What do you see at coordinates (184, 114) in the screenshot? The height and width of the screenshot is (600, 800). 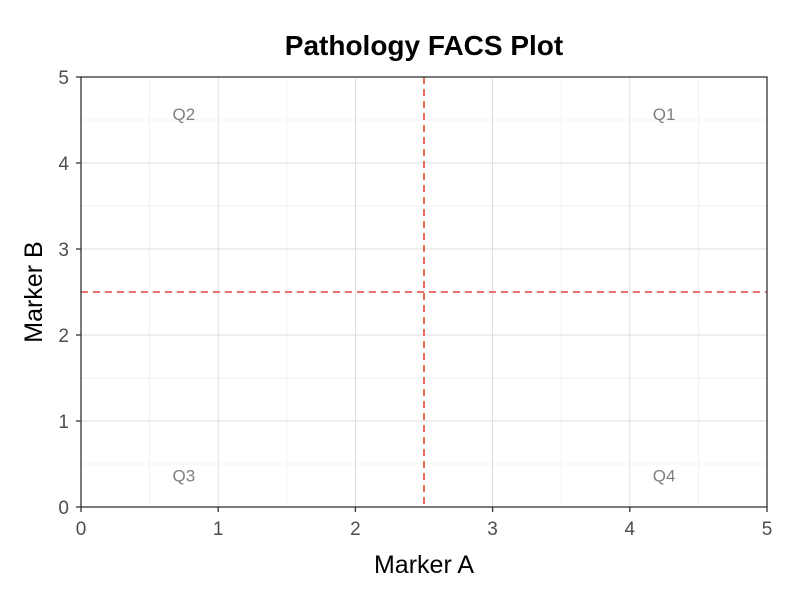 I see `quadrant-label-q2: Q2` at bounding box center [184, 114].